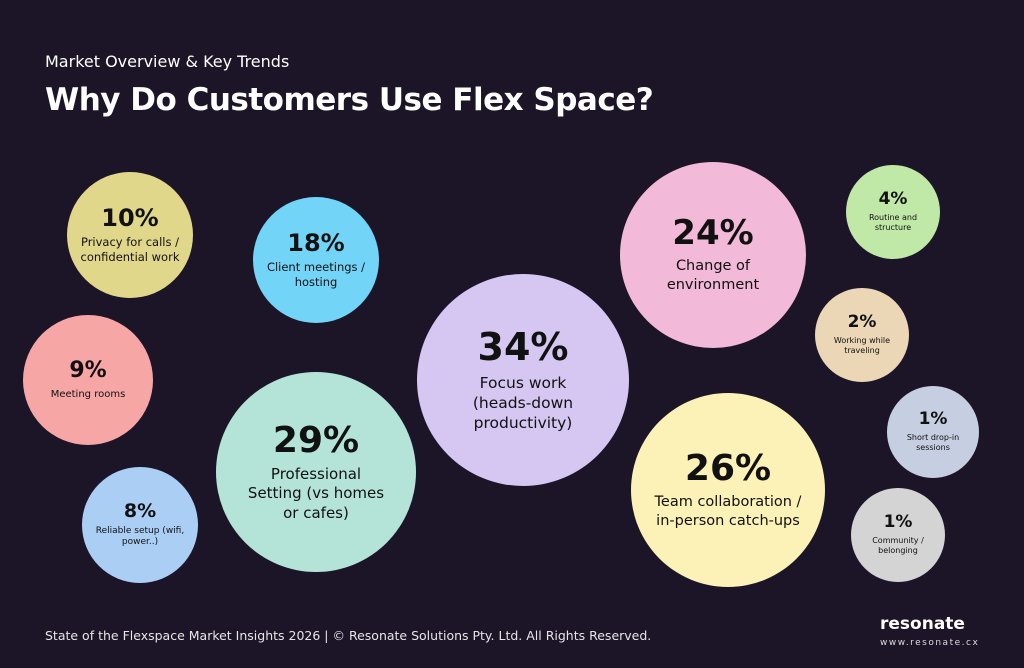 The height and width of the screenshot is (668, 1024). I want to click on value-label: 4%, so click(893, 199).